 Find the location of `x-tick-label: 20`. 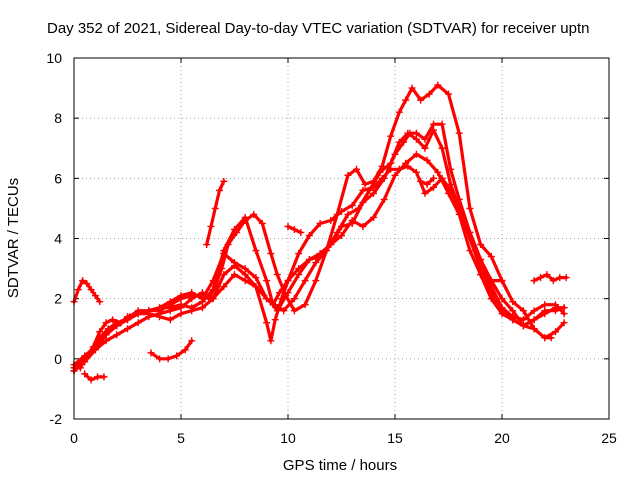

x-tick-label: 20 is located at coordinates (502, 438).